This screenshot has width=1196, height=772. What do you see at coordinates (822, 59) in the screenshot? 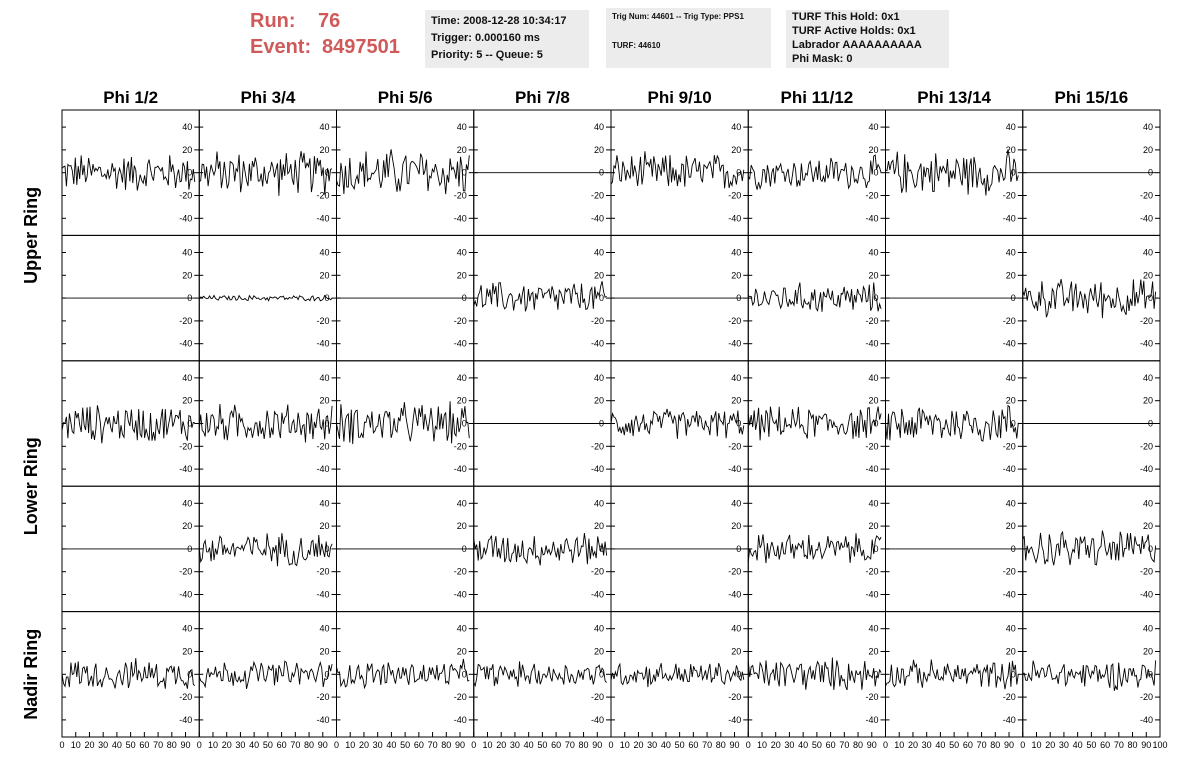
I see `phi-mask-text: Phi Mask: 0` at bounding box center [822, 59].